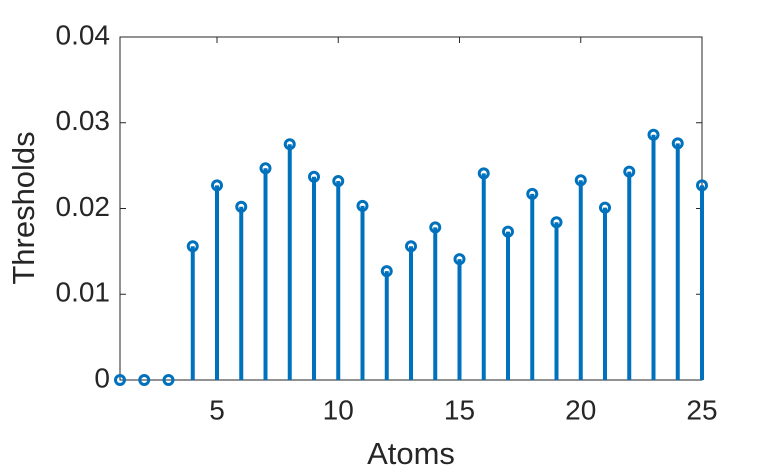 Image resolution: width=776 pixels, height=476 pixels. What do you see at coordinates (23, 207) in the screenshot?
I see `y-axis-label: Thresholds` at bounding box center [23, 207].